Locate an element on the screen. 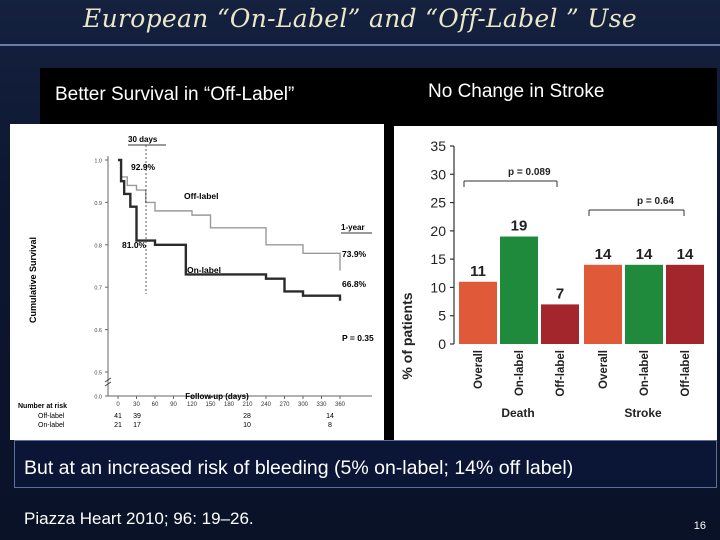  km-y-tick-label: 0.0 is located at coordinates (98, 398).